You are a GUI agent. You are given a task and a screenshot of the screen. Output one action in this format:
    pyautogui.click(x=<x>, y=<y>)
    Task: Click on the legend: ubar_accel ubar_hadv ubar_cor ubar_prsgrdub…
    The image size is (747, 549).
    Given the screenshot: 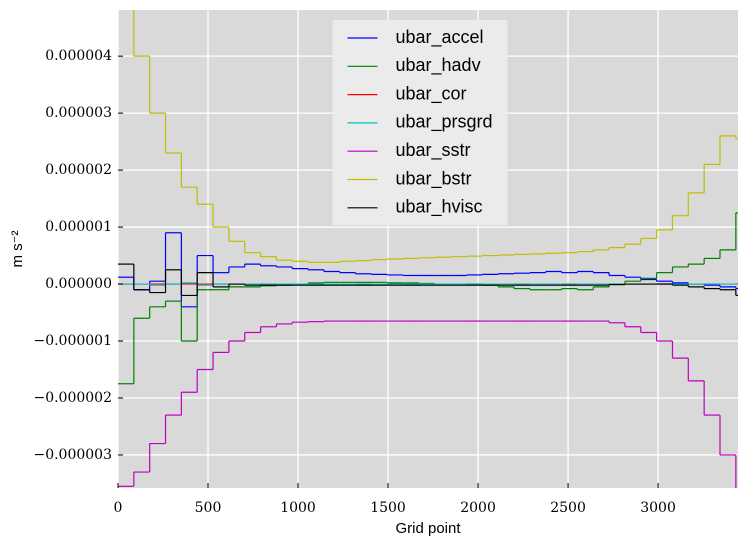 What is the action you would take?
    pyautogui.click(x=420, y=122)
    